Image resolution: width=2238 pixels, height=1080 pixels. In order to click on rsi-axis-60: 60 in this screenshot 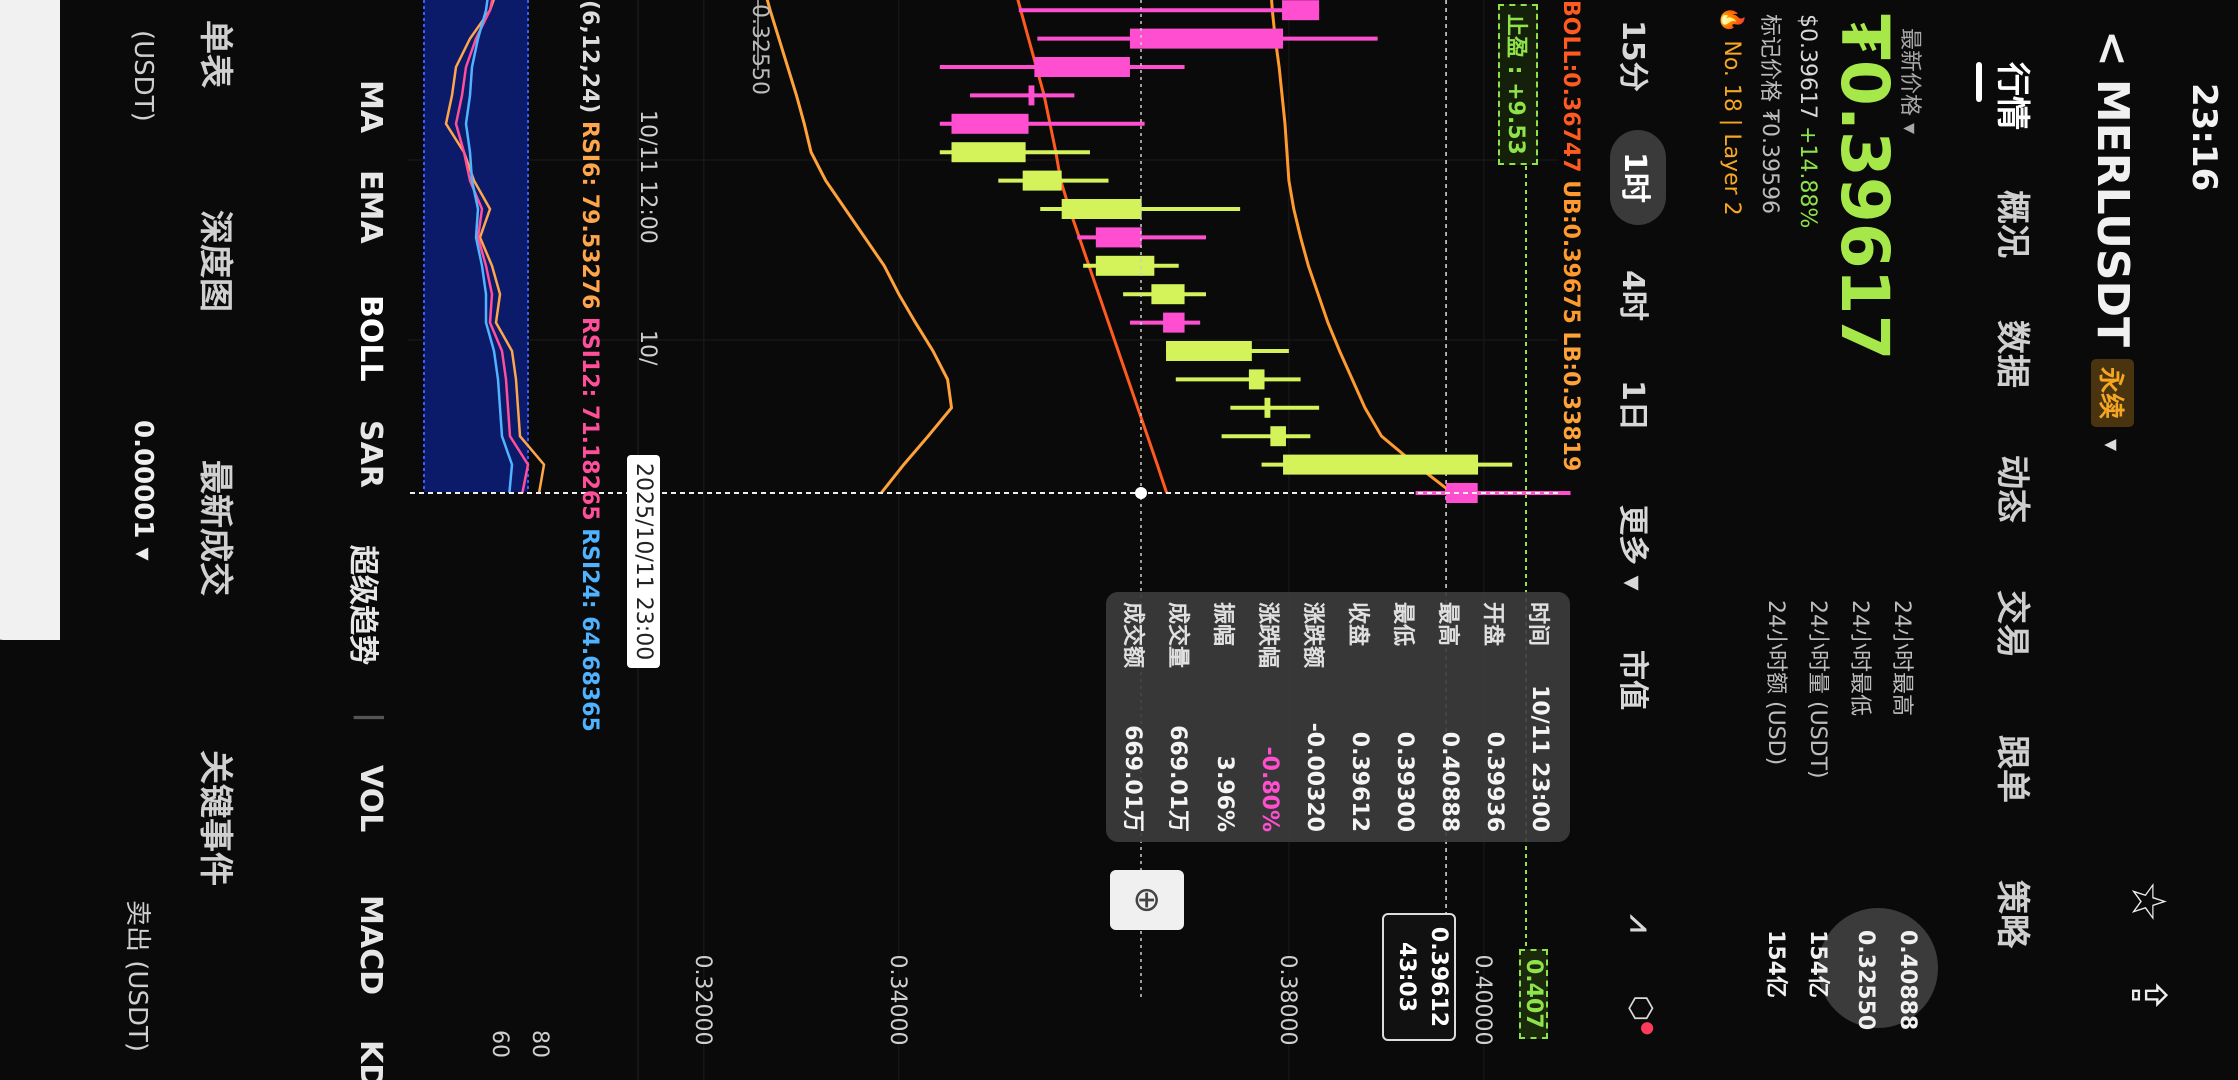, I will do `click(499, 1044)`.